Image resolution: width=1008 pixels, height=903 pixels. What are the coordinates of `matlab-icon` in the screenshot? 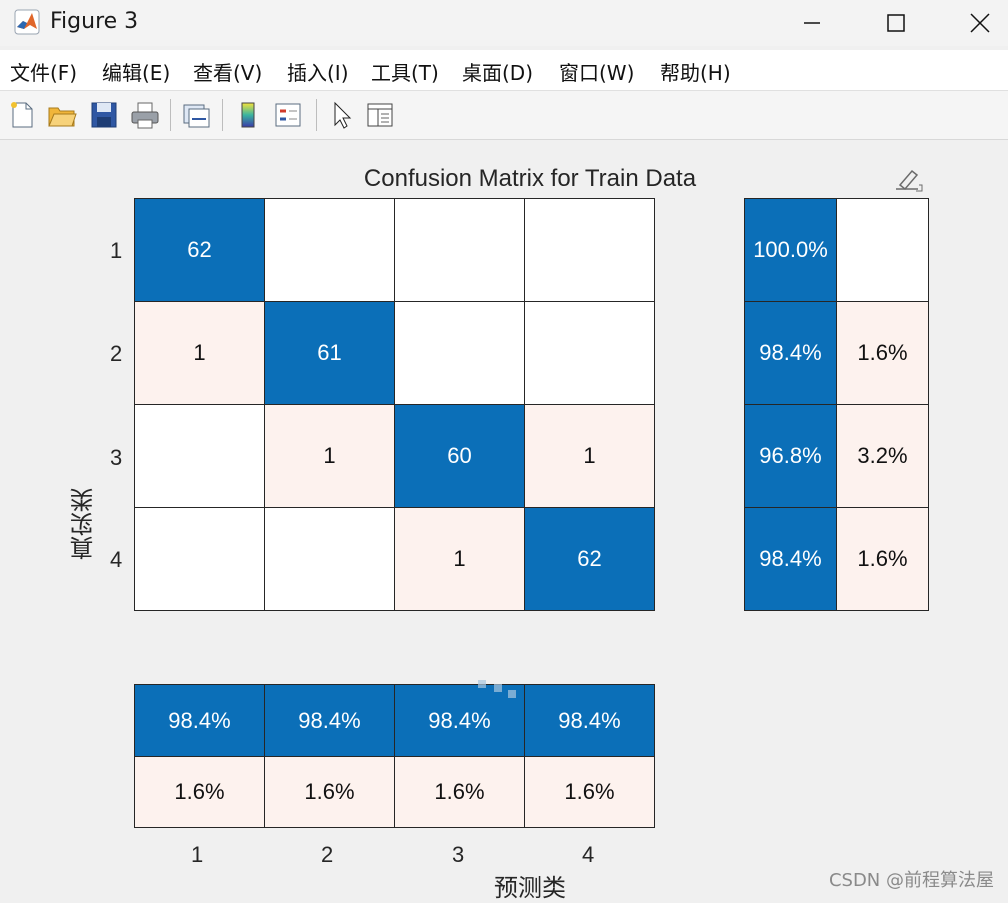 It's located at (27, 22).